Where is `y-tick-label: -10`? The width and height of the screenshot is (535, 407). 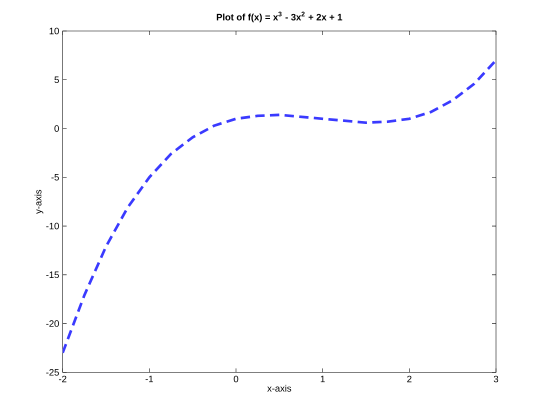
y-tick-label: -10 is located at coordinates (52, 226).